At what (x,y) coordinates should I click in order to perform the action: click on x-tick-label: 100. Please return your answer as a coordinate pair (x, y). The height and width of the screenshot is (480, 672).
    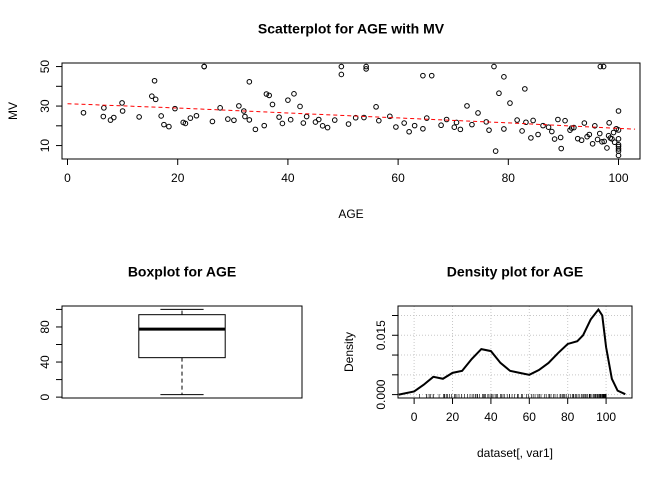
    Looking at the image, I should click on (606, 417).